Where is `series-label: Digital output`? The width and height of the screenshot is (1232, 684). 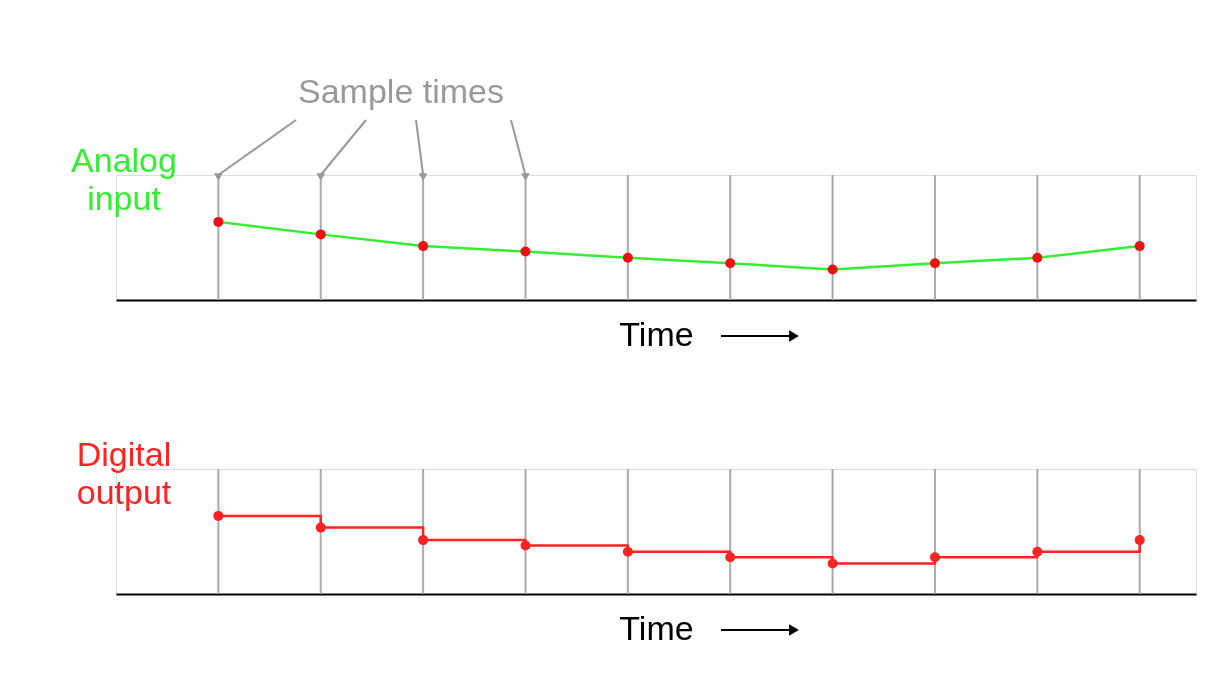 series-label: Digital output is located at coordinates (124, 473).